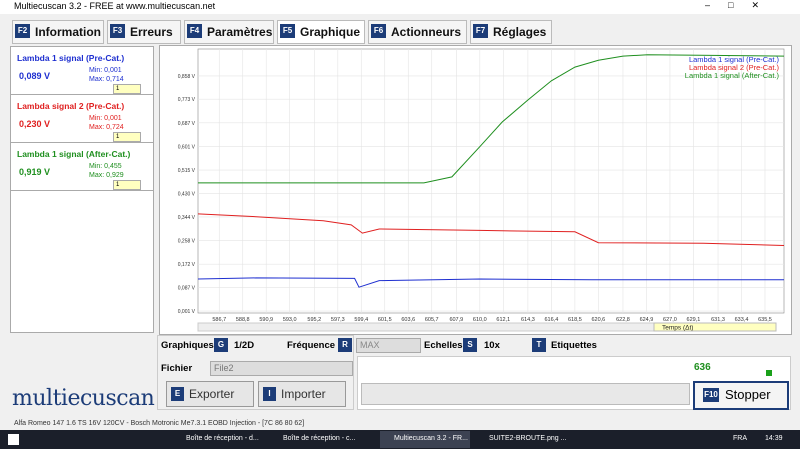 The height and width of the screenshot is (449, 800). I want to click on logo: multiecuscan, so click(83, 398).